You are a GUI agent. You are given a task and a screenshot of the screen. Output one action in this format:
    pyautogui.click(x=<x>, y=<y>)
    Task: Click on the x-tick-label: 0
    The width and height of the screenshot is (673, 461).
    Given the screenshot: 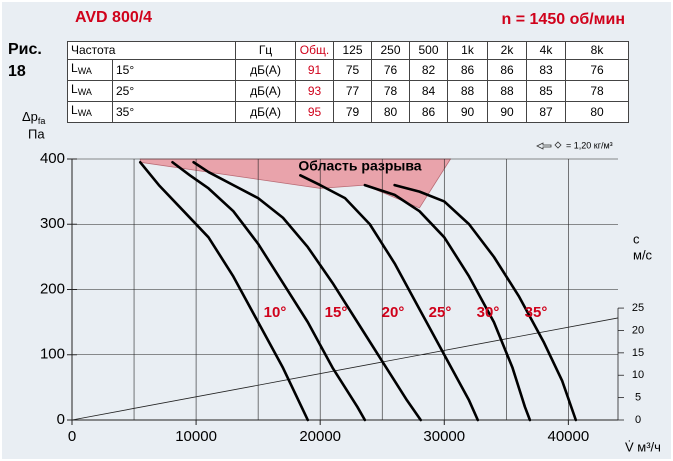 What is the action you would take?
    pyautogui.click(x=72, y=436)
    